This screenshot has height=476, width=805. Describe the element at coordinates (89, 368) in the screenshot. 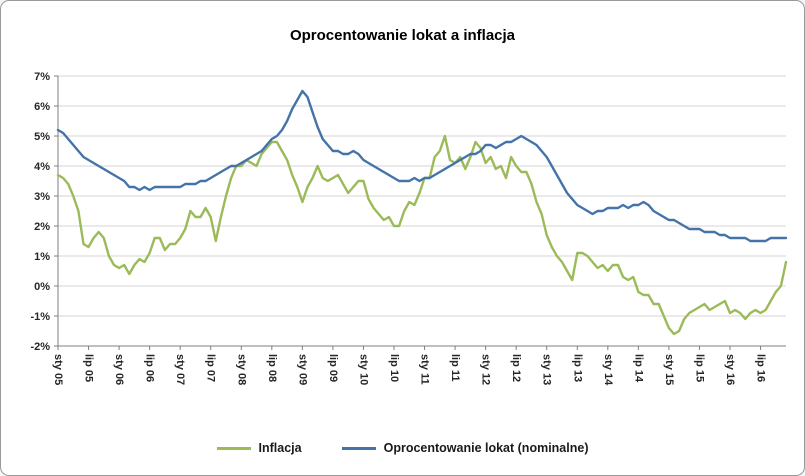

I see `svg-text: lip 05` at that location.